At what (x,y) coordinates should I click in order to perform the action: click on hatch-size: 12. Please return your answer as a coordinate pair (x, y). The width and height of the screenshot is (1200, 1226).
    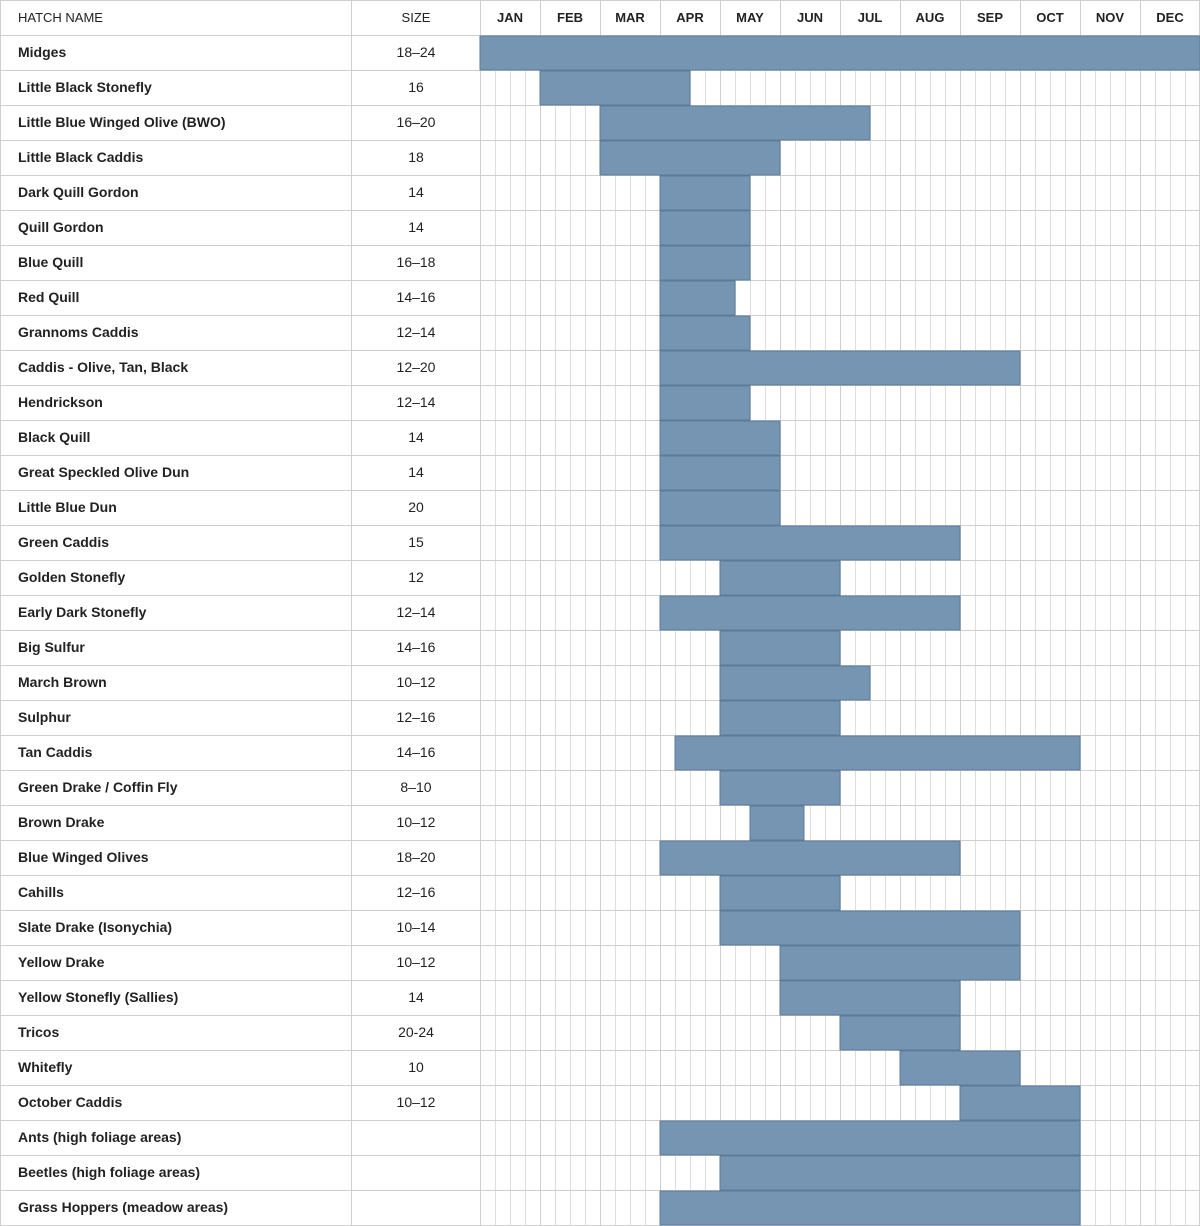
    Looking at the image, I should click on (416, 577).